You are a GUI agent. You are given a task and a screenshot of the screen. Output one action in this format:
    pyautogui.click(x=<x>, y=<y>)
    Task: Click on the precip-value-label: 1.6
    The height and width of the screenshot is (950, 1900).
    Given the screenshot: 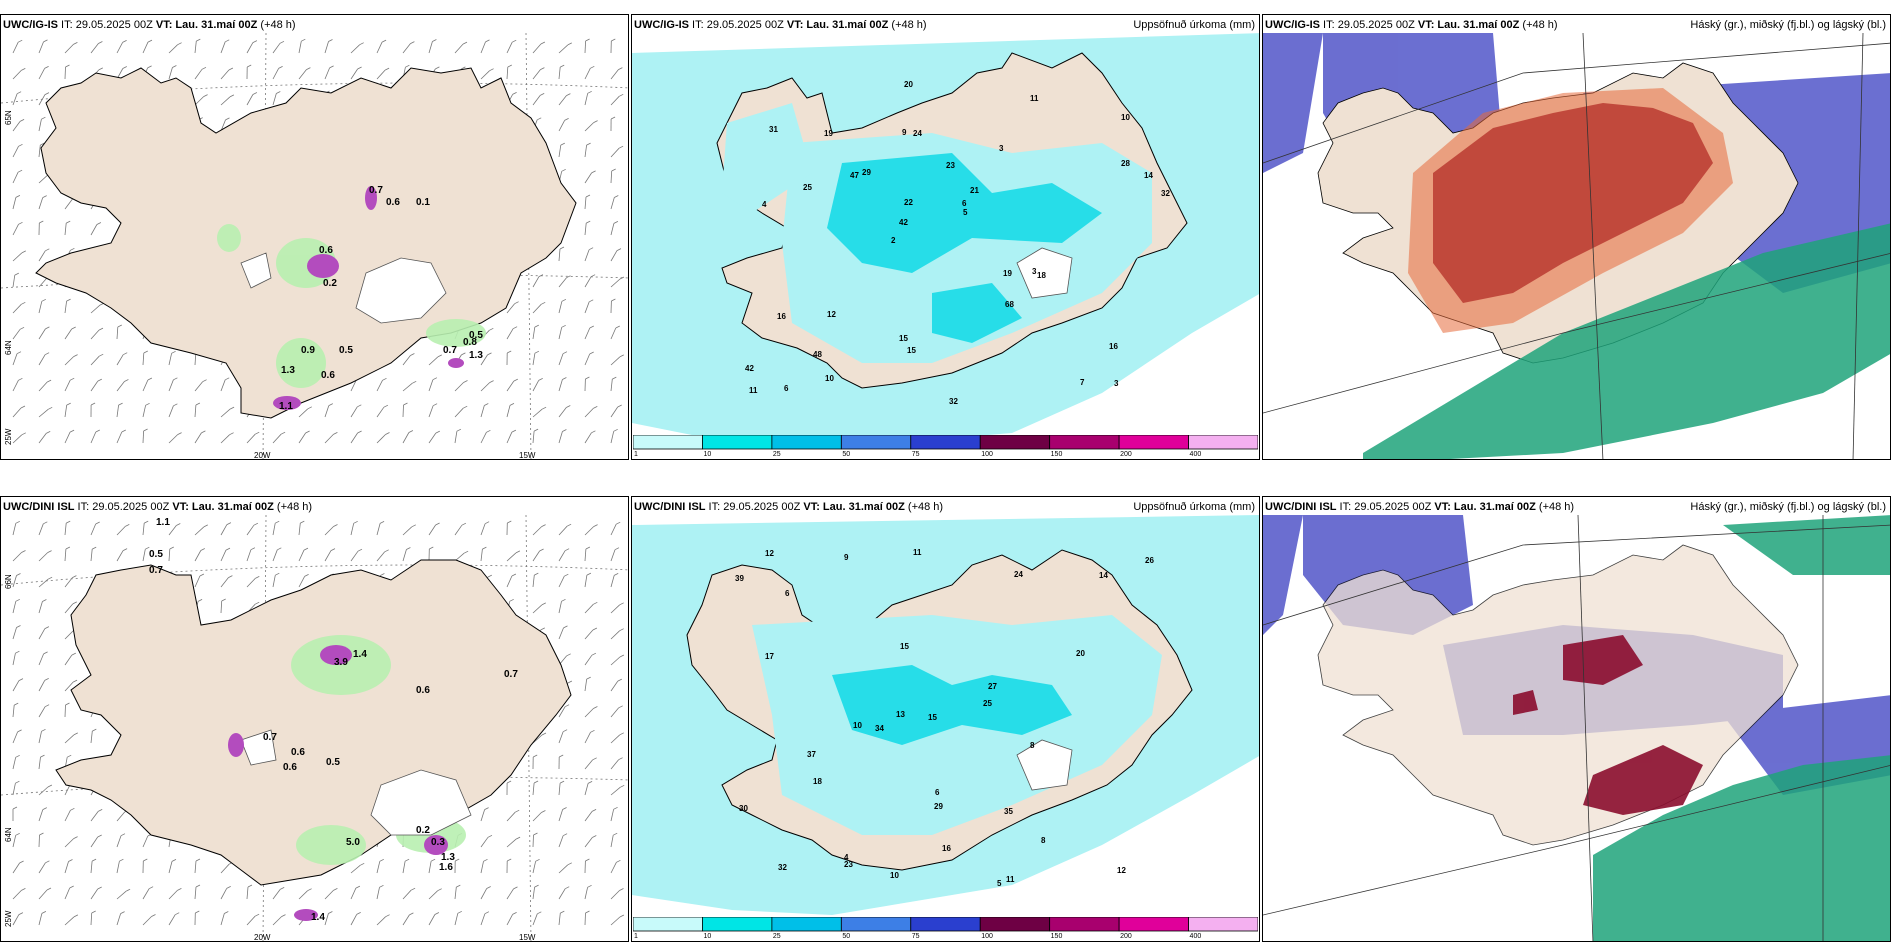 What is the action you would take?
    pyautogui.click(x=446, y=867)
    